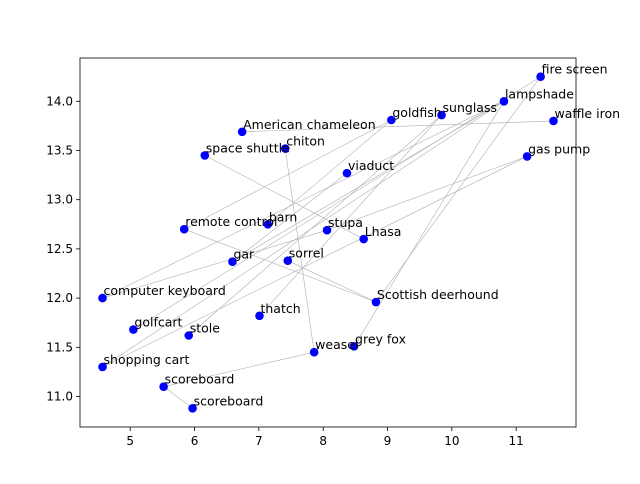  Describe the element at coordinates (380, 338) in the screenshot. I see `point-label: grey fox` at that location.